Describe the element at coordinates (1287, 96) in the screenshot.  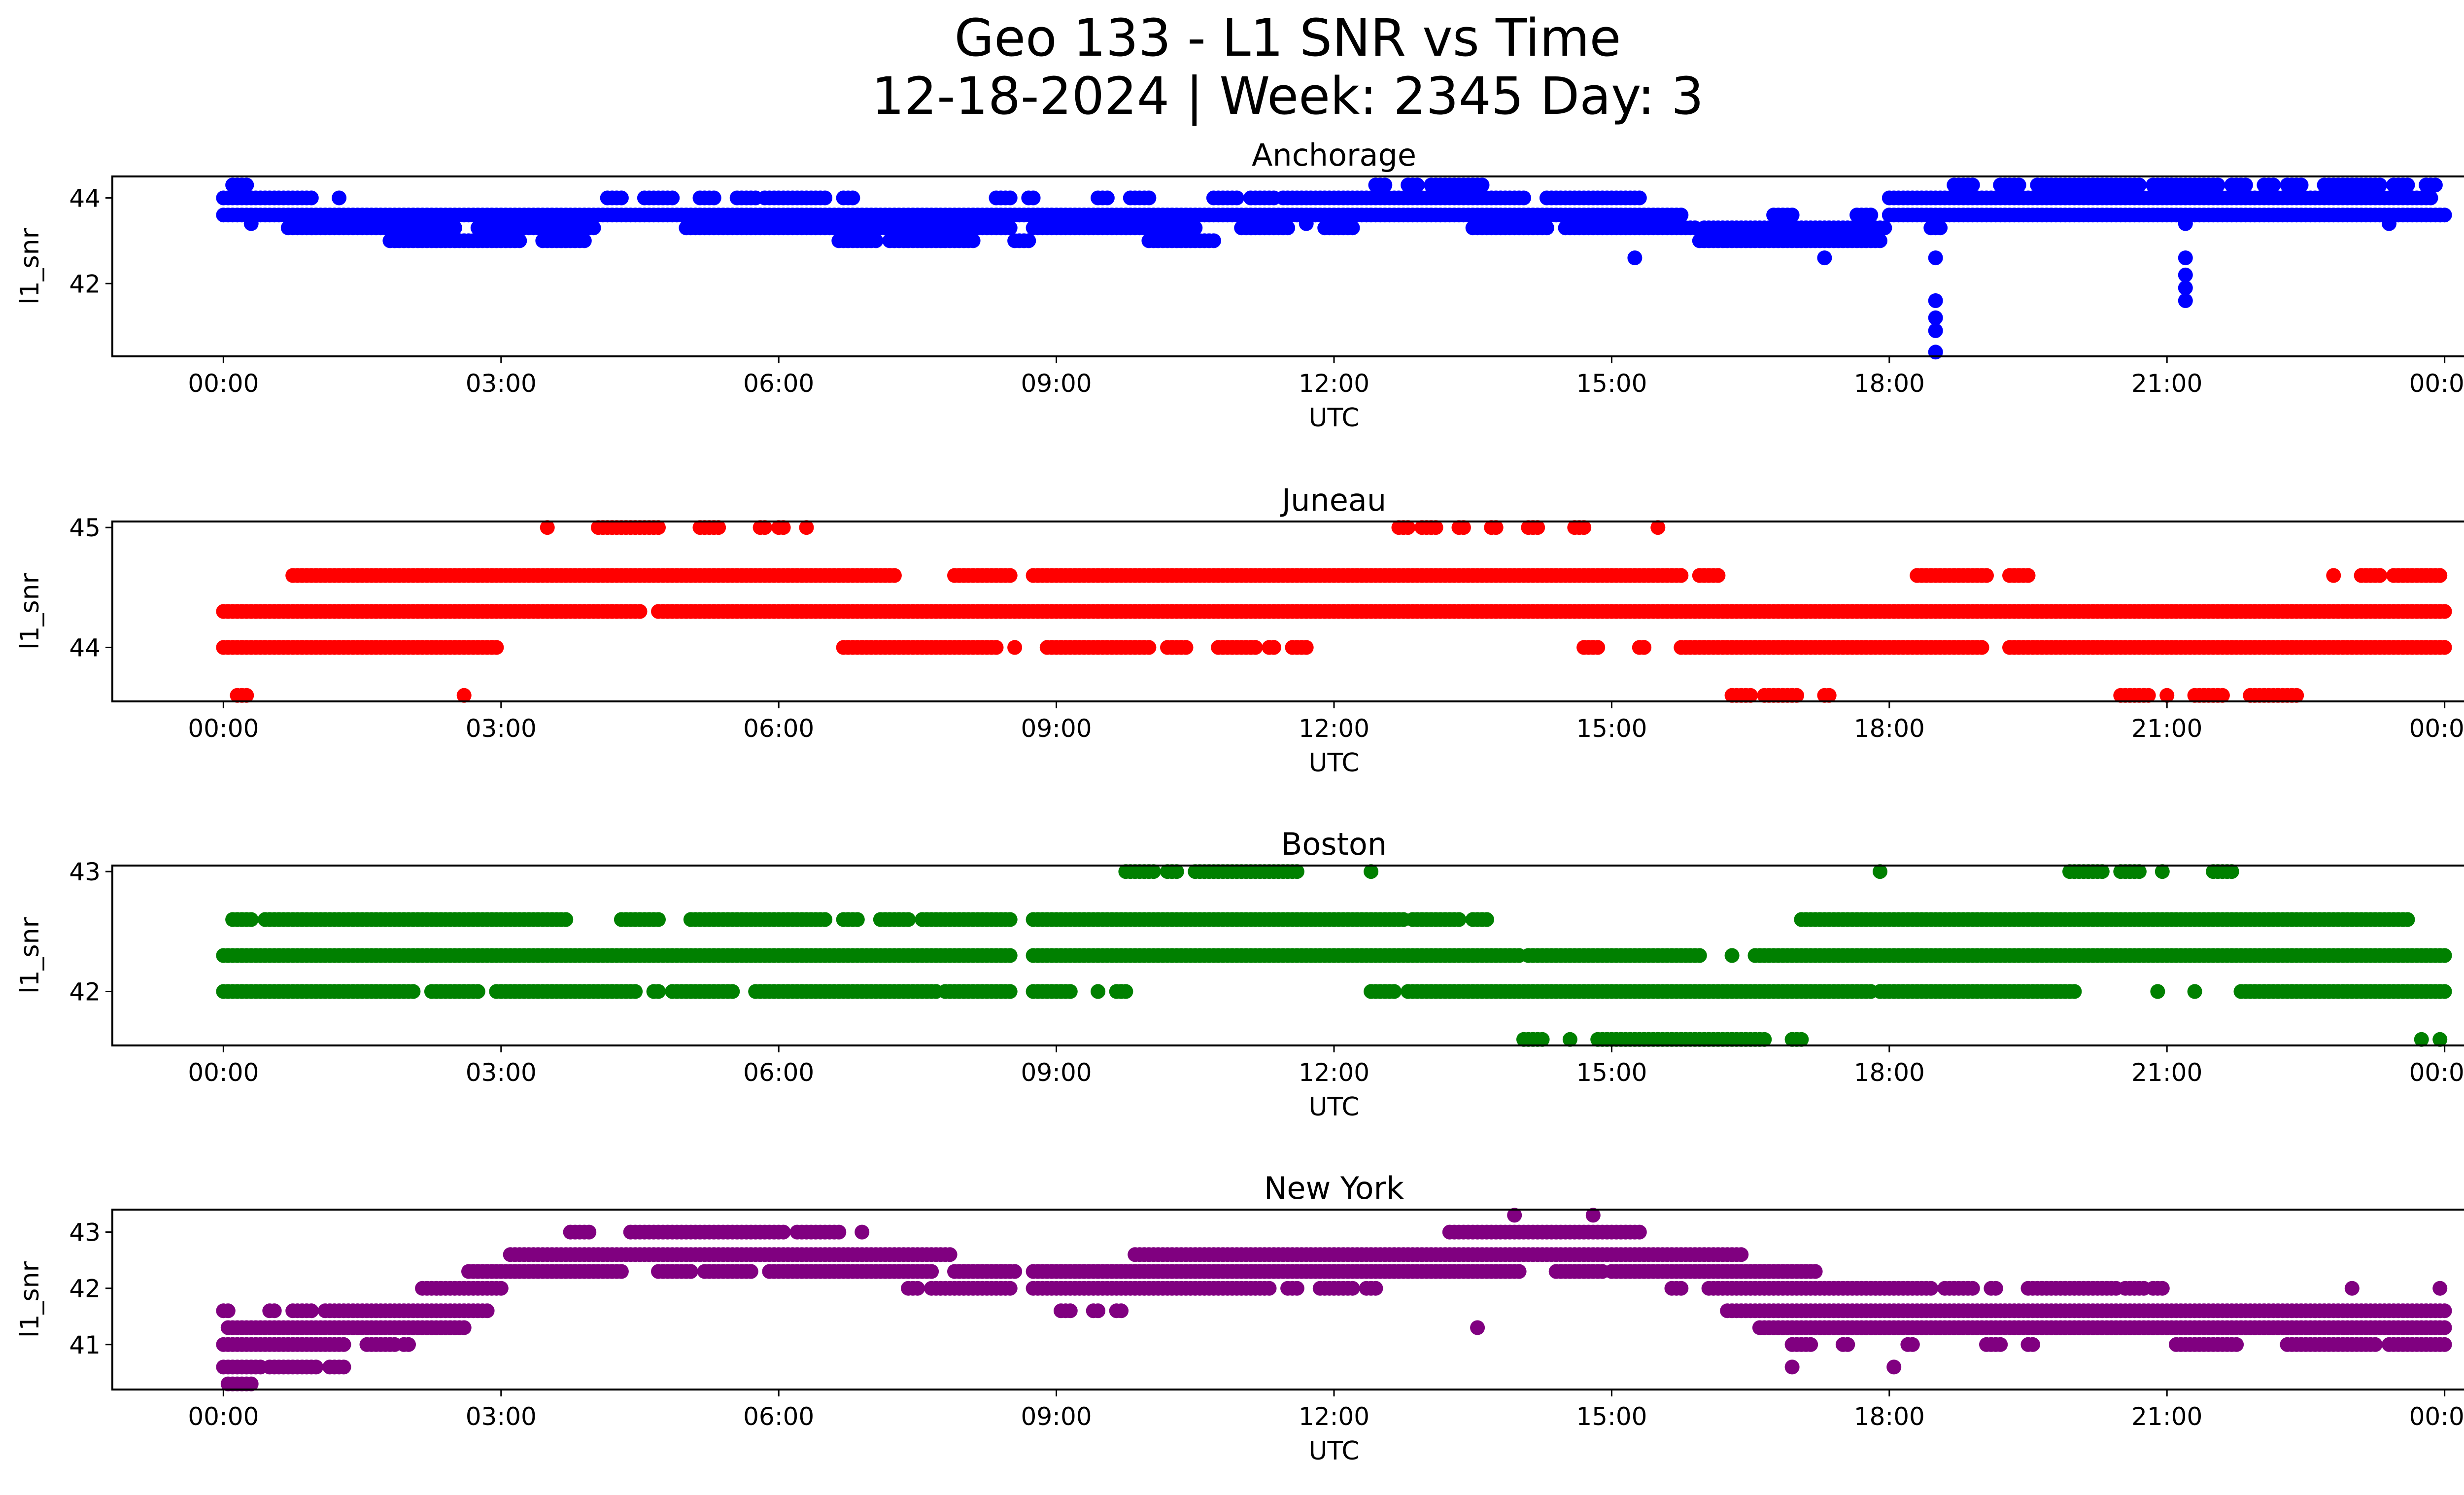
I see `figure-title-line2: 12-18-2024 | Week: 2345 Day: 3` at that location.